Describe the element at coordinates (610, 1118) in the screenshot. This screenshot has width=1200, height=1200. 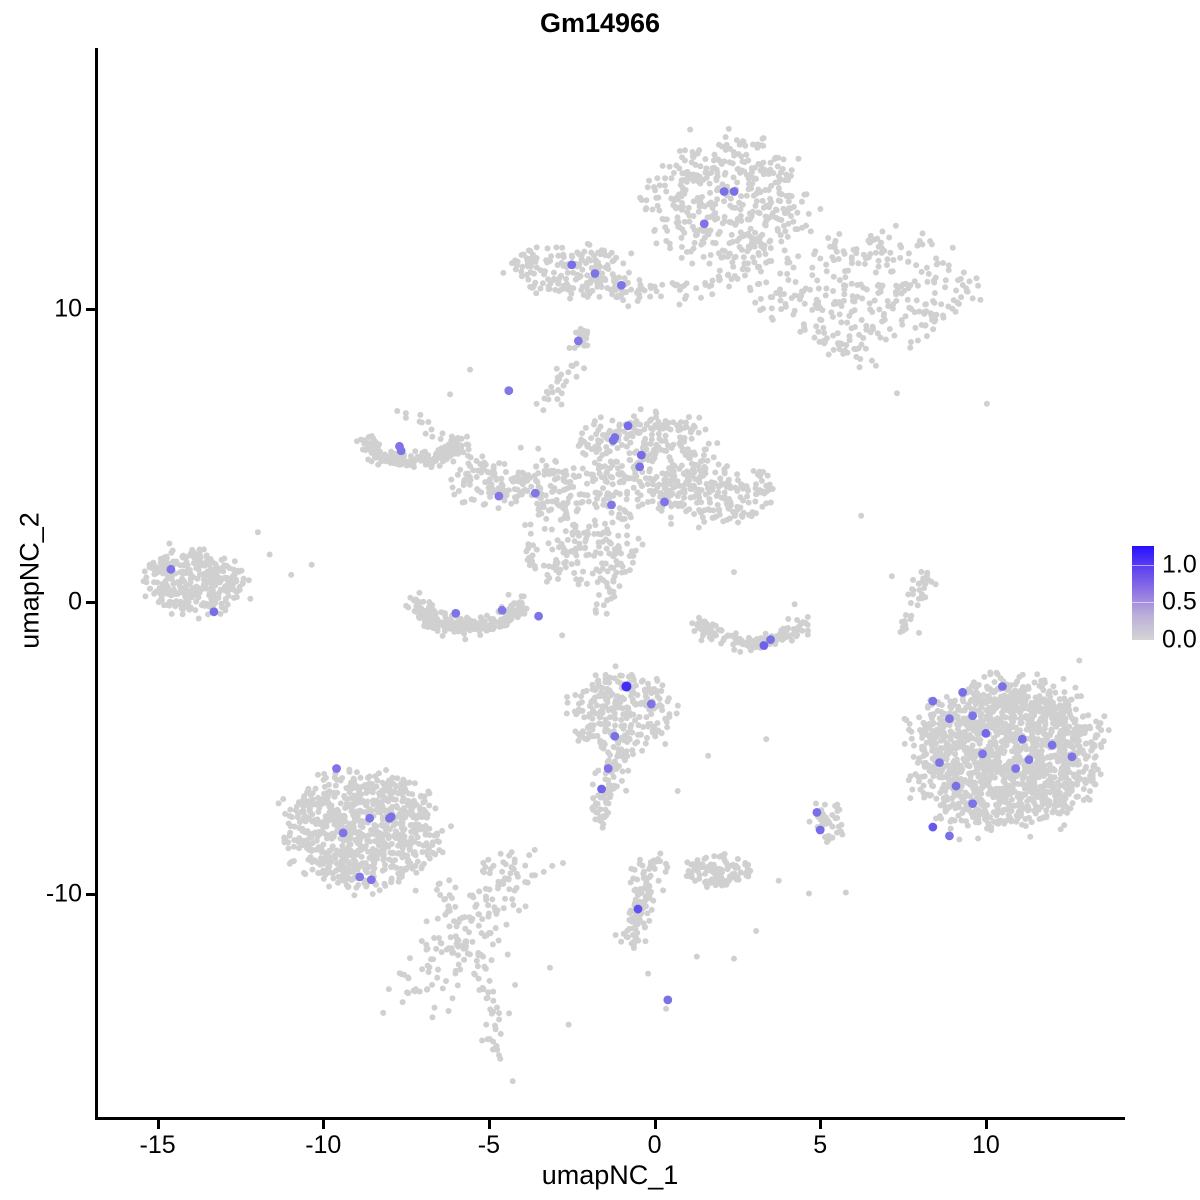
I see `x-axis-line` at that location.